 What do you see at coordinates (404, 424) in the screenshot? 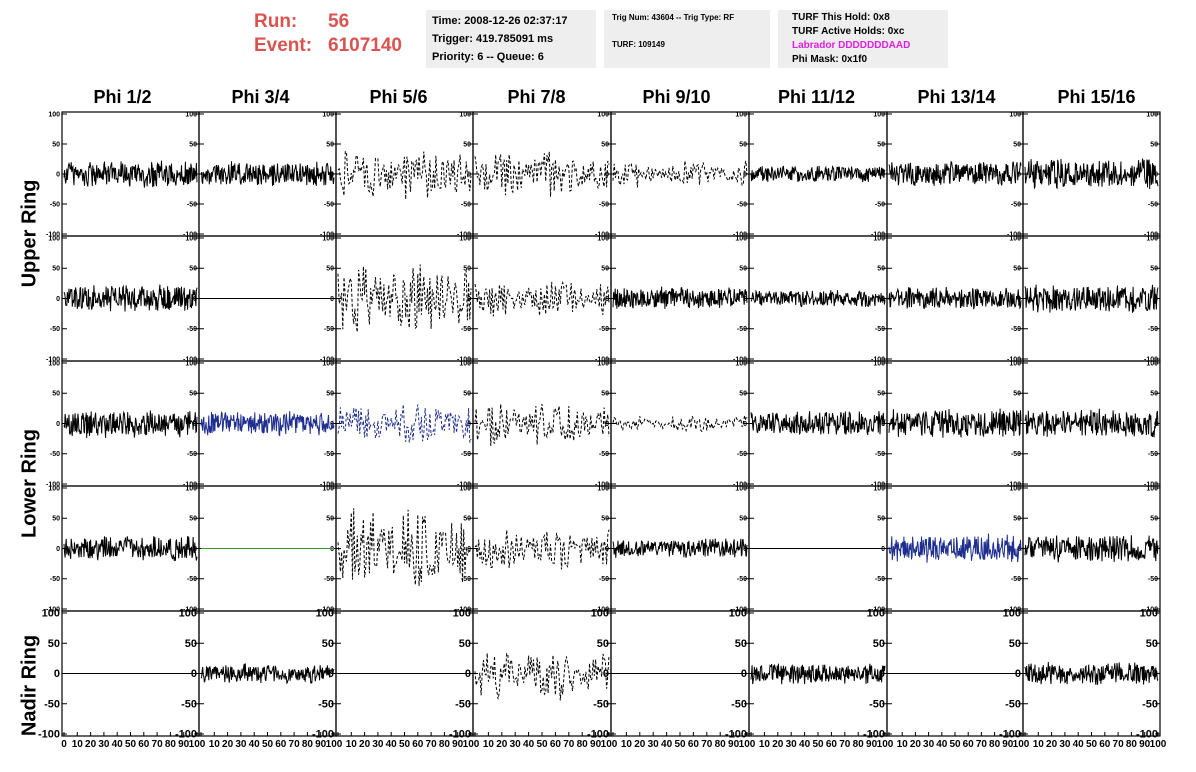
I see `panel-r3-c3: 100 50 0 -50 -100` at bounding box center [404, 424].